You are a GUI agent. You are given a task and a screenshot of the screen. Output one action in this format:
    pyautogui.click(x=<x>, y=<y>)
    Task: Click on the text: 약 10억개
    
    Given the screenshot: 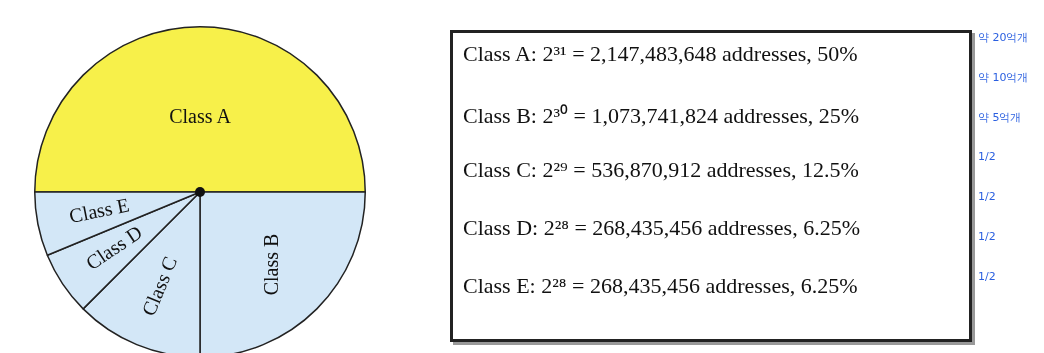 What is the action you would take?
    pyautogui.click(x=1003, y=78)
    